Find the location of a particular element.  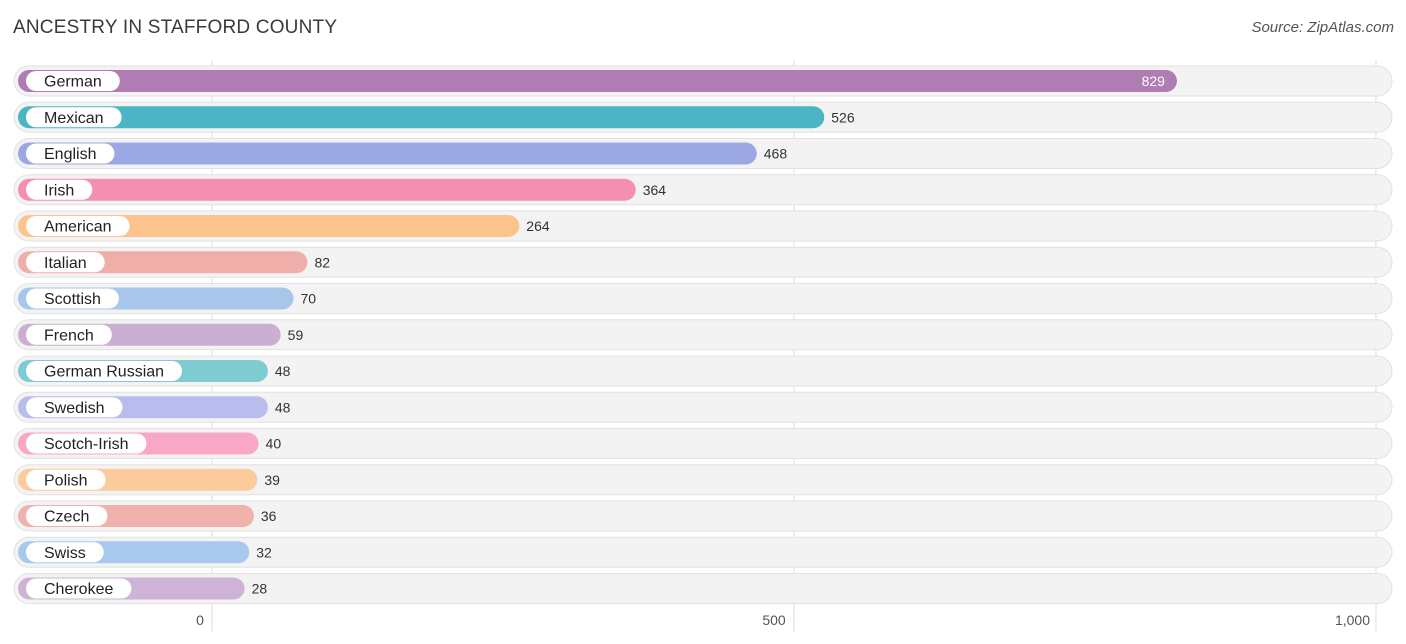

bar-row: Italian 82 is located at coordinates (703, 262).